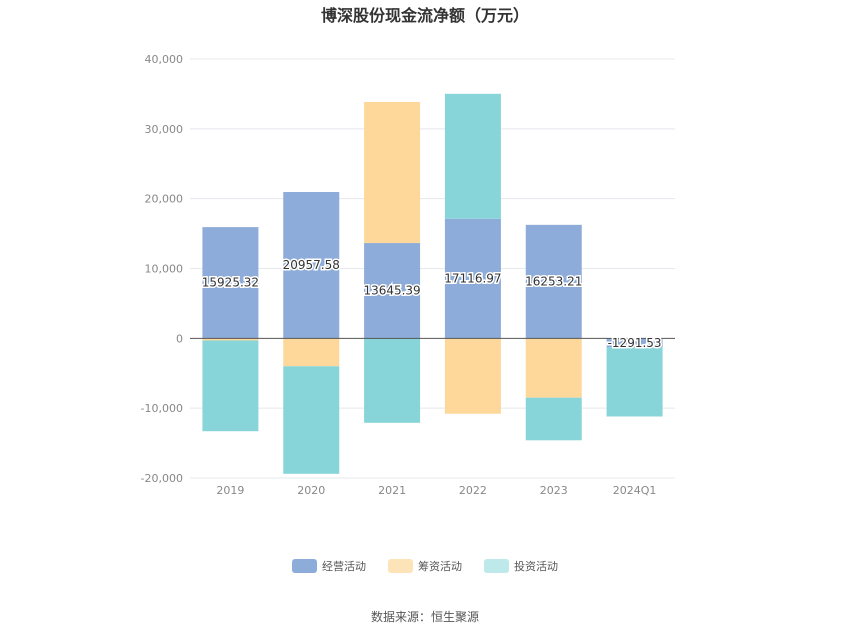 Image resolution: width=850 pixels, height=637 pixels. I want to click on legend-swatch-financing, so click(400, 566).